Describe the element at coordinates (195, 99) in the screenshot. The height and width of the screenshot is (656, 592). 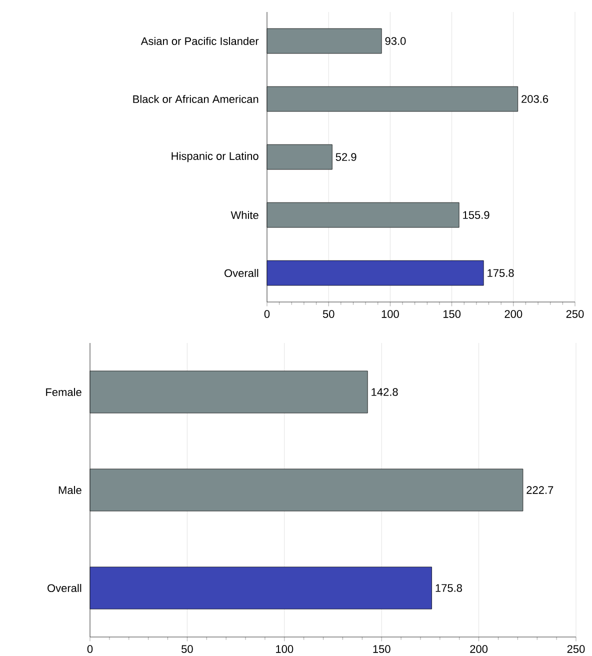
I see `y-tick-label: Black or African American` at that location.